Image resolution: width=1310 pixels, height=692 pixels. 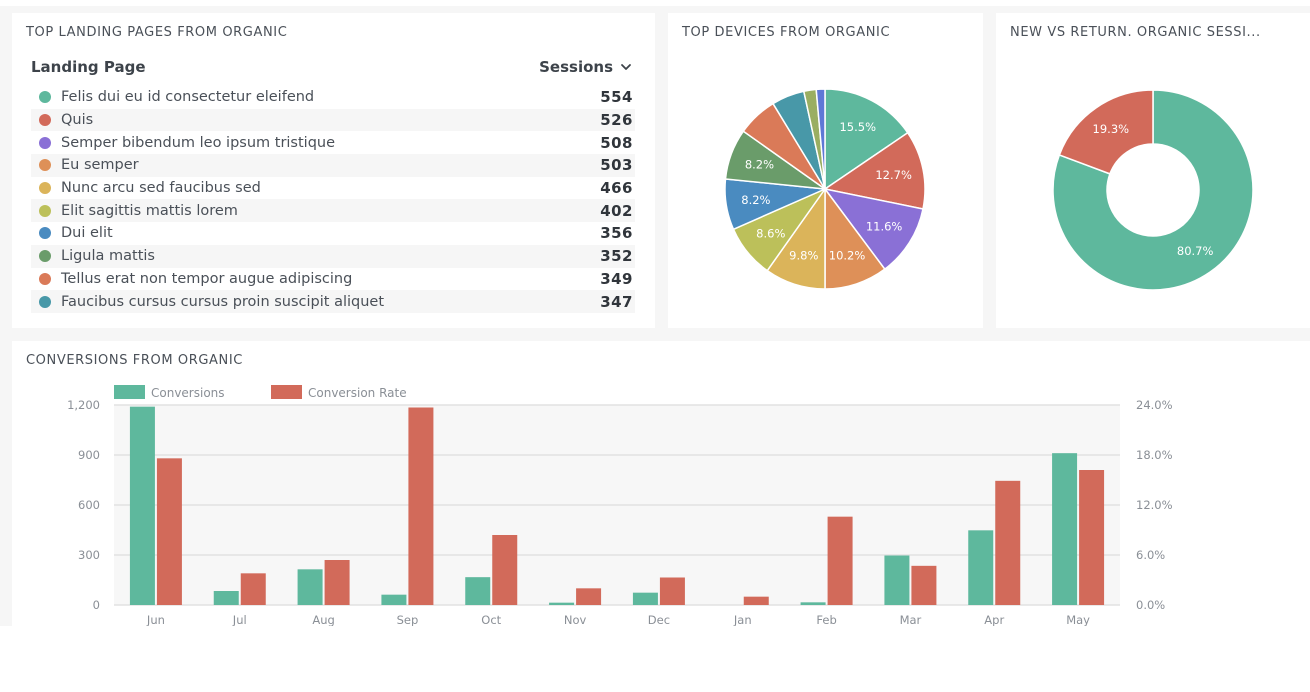 What do you see at coordinates (616, 210) in the screenshot?
I see `sessions-value: 402` at bounding box center [616, 210].